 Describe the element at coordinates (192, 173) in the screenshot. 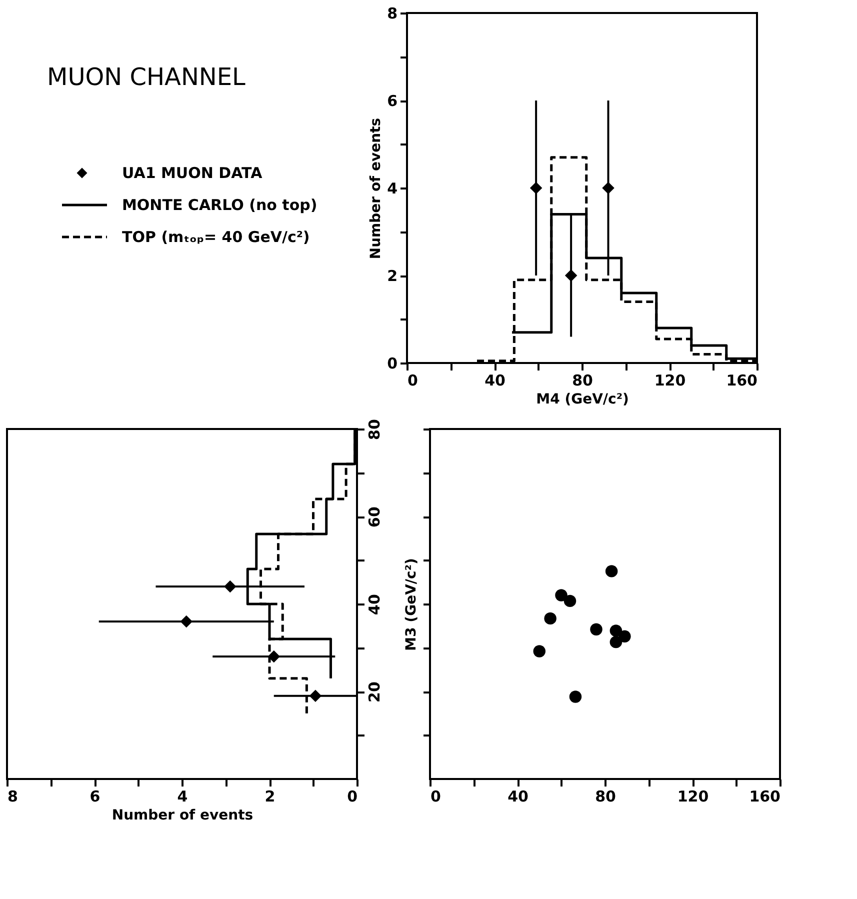

I see `legend-label: UA1 MUON DATA` at that location.